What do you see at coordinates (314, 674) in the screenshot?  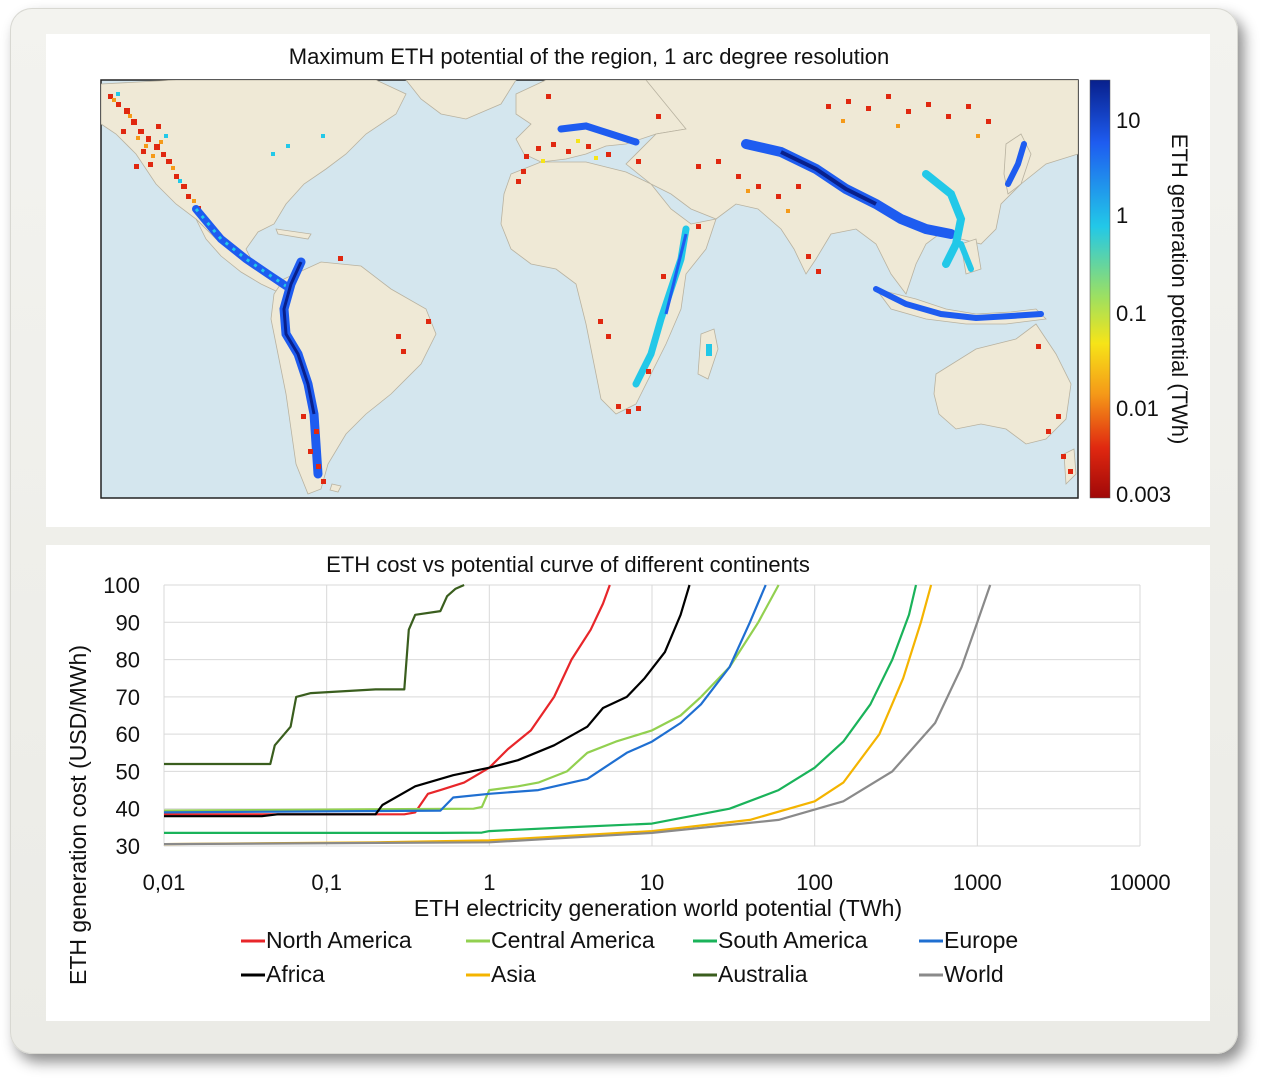 I see `series-line-australia` at bounding box center [314, 674].